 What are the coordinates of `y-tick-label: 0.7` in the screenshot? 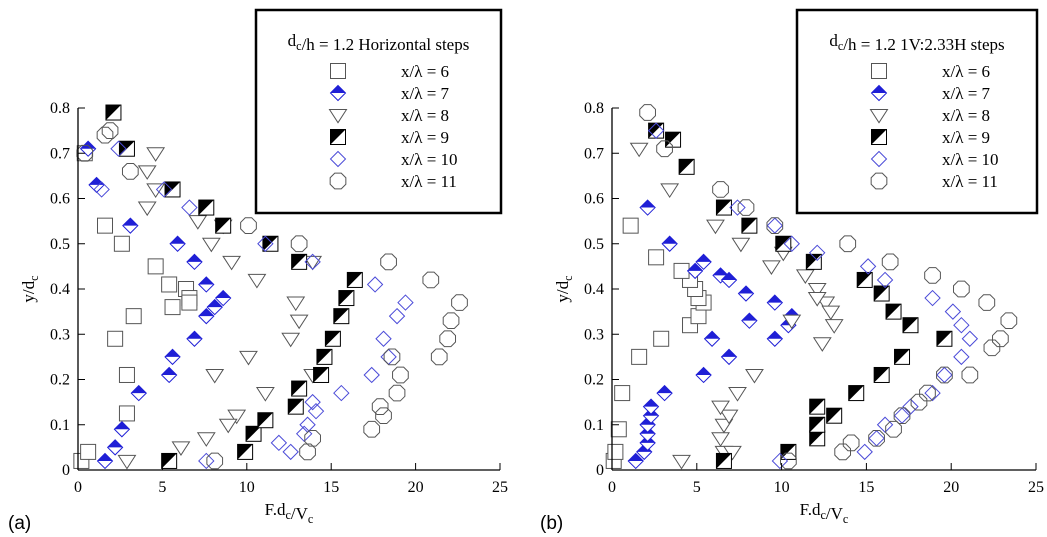 It's located at (594, 153).